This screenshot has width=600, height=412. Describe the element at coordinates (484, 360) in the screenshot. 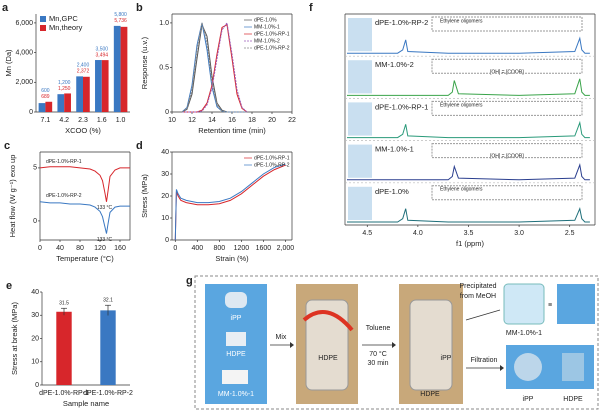

I see `label: Filtration` at that location.